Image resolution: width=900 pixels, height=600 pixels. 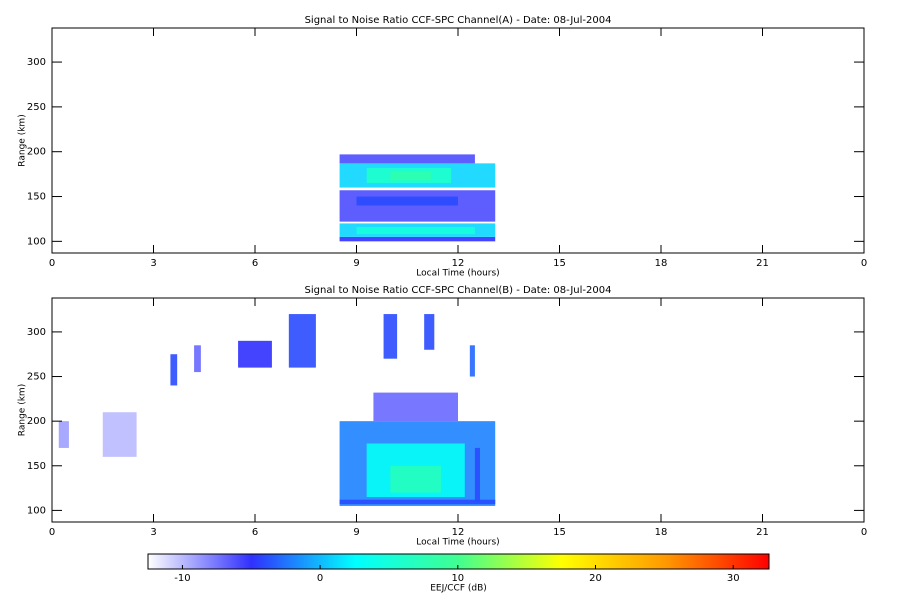 I want to click on colorbar: -10 0 10 20 30 EEJ/CCF (dB), so click(x=458, y=573).